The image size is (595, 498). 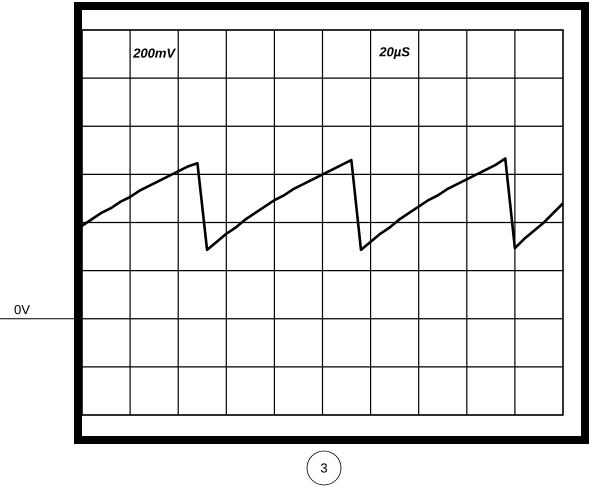 What do you see at coordinates (22, 309) in the screenshot?
I see `ref-line-label: 0V` at bounding box center [22, 309].